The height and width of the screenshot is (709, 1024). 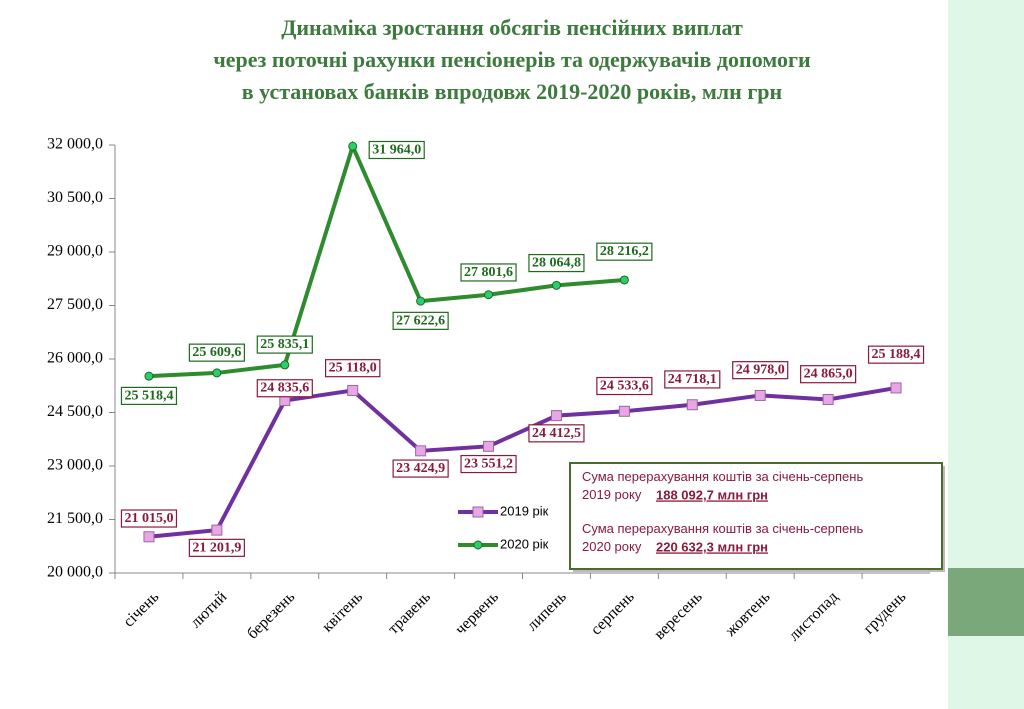 What do you see at coordinates (271, 615) in the screenshot?
I see `x-tick-label: березень` at bounding box center [271, 615].